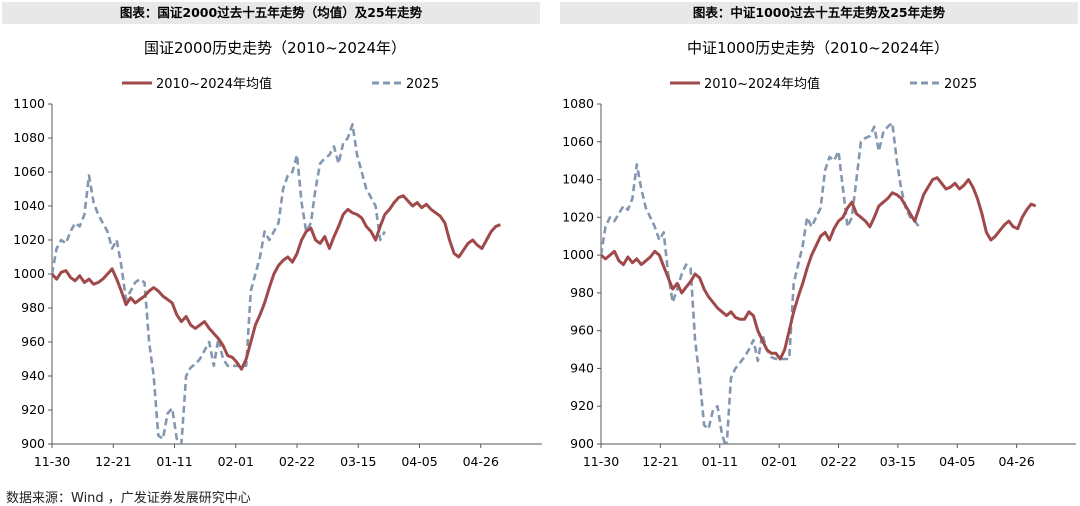  What do you see at coordinates (128, 498) in the screenshot?
I see `source-note: 数据来源：Wind ，广发证券发展研究中心` at bounding box center [128, 498].